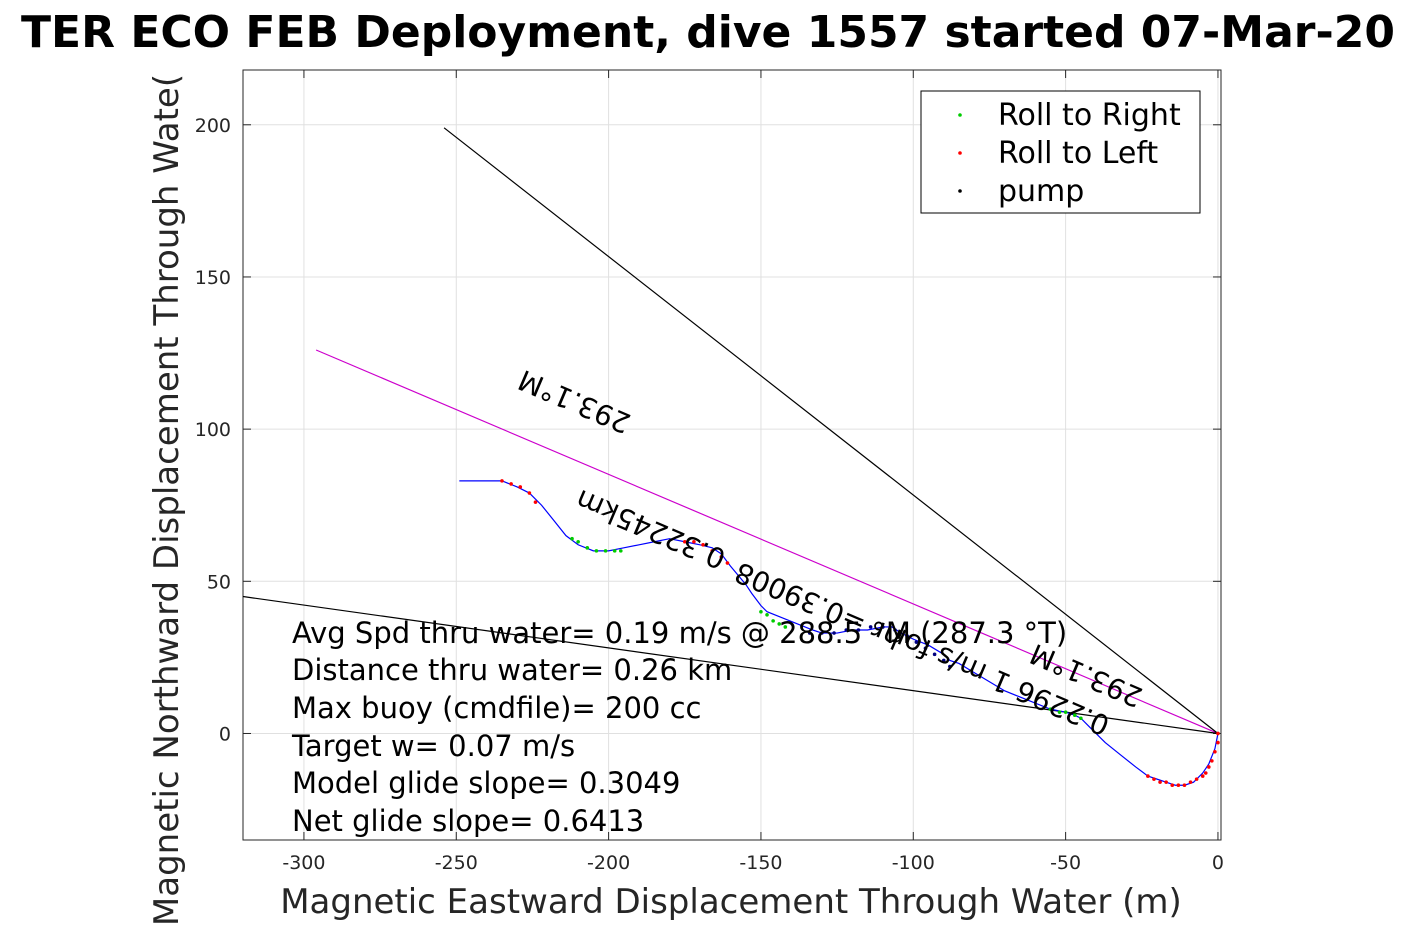 This screenshot has height=945, width=1417. What do you see at coordinates (1218, 863) in the screenshot?
I see `x-tick-label: 0` at bounding box center [1218, 863].